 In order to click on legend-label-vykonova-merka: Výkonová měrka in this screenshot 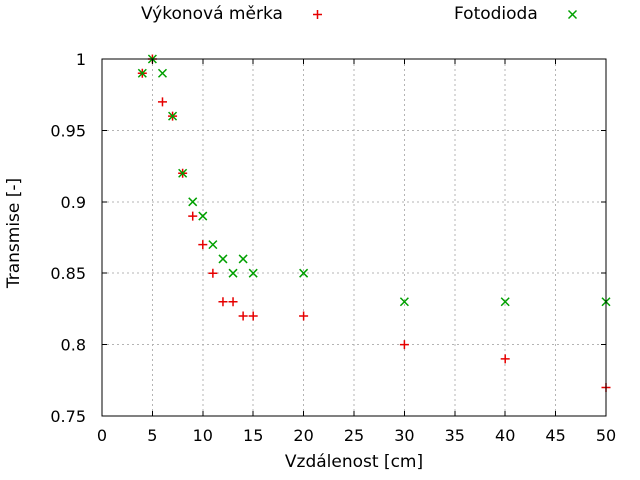, I will do `click(212, 14)`.